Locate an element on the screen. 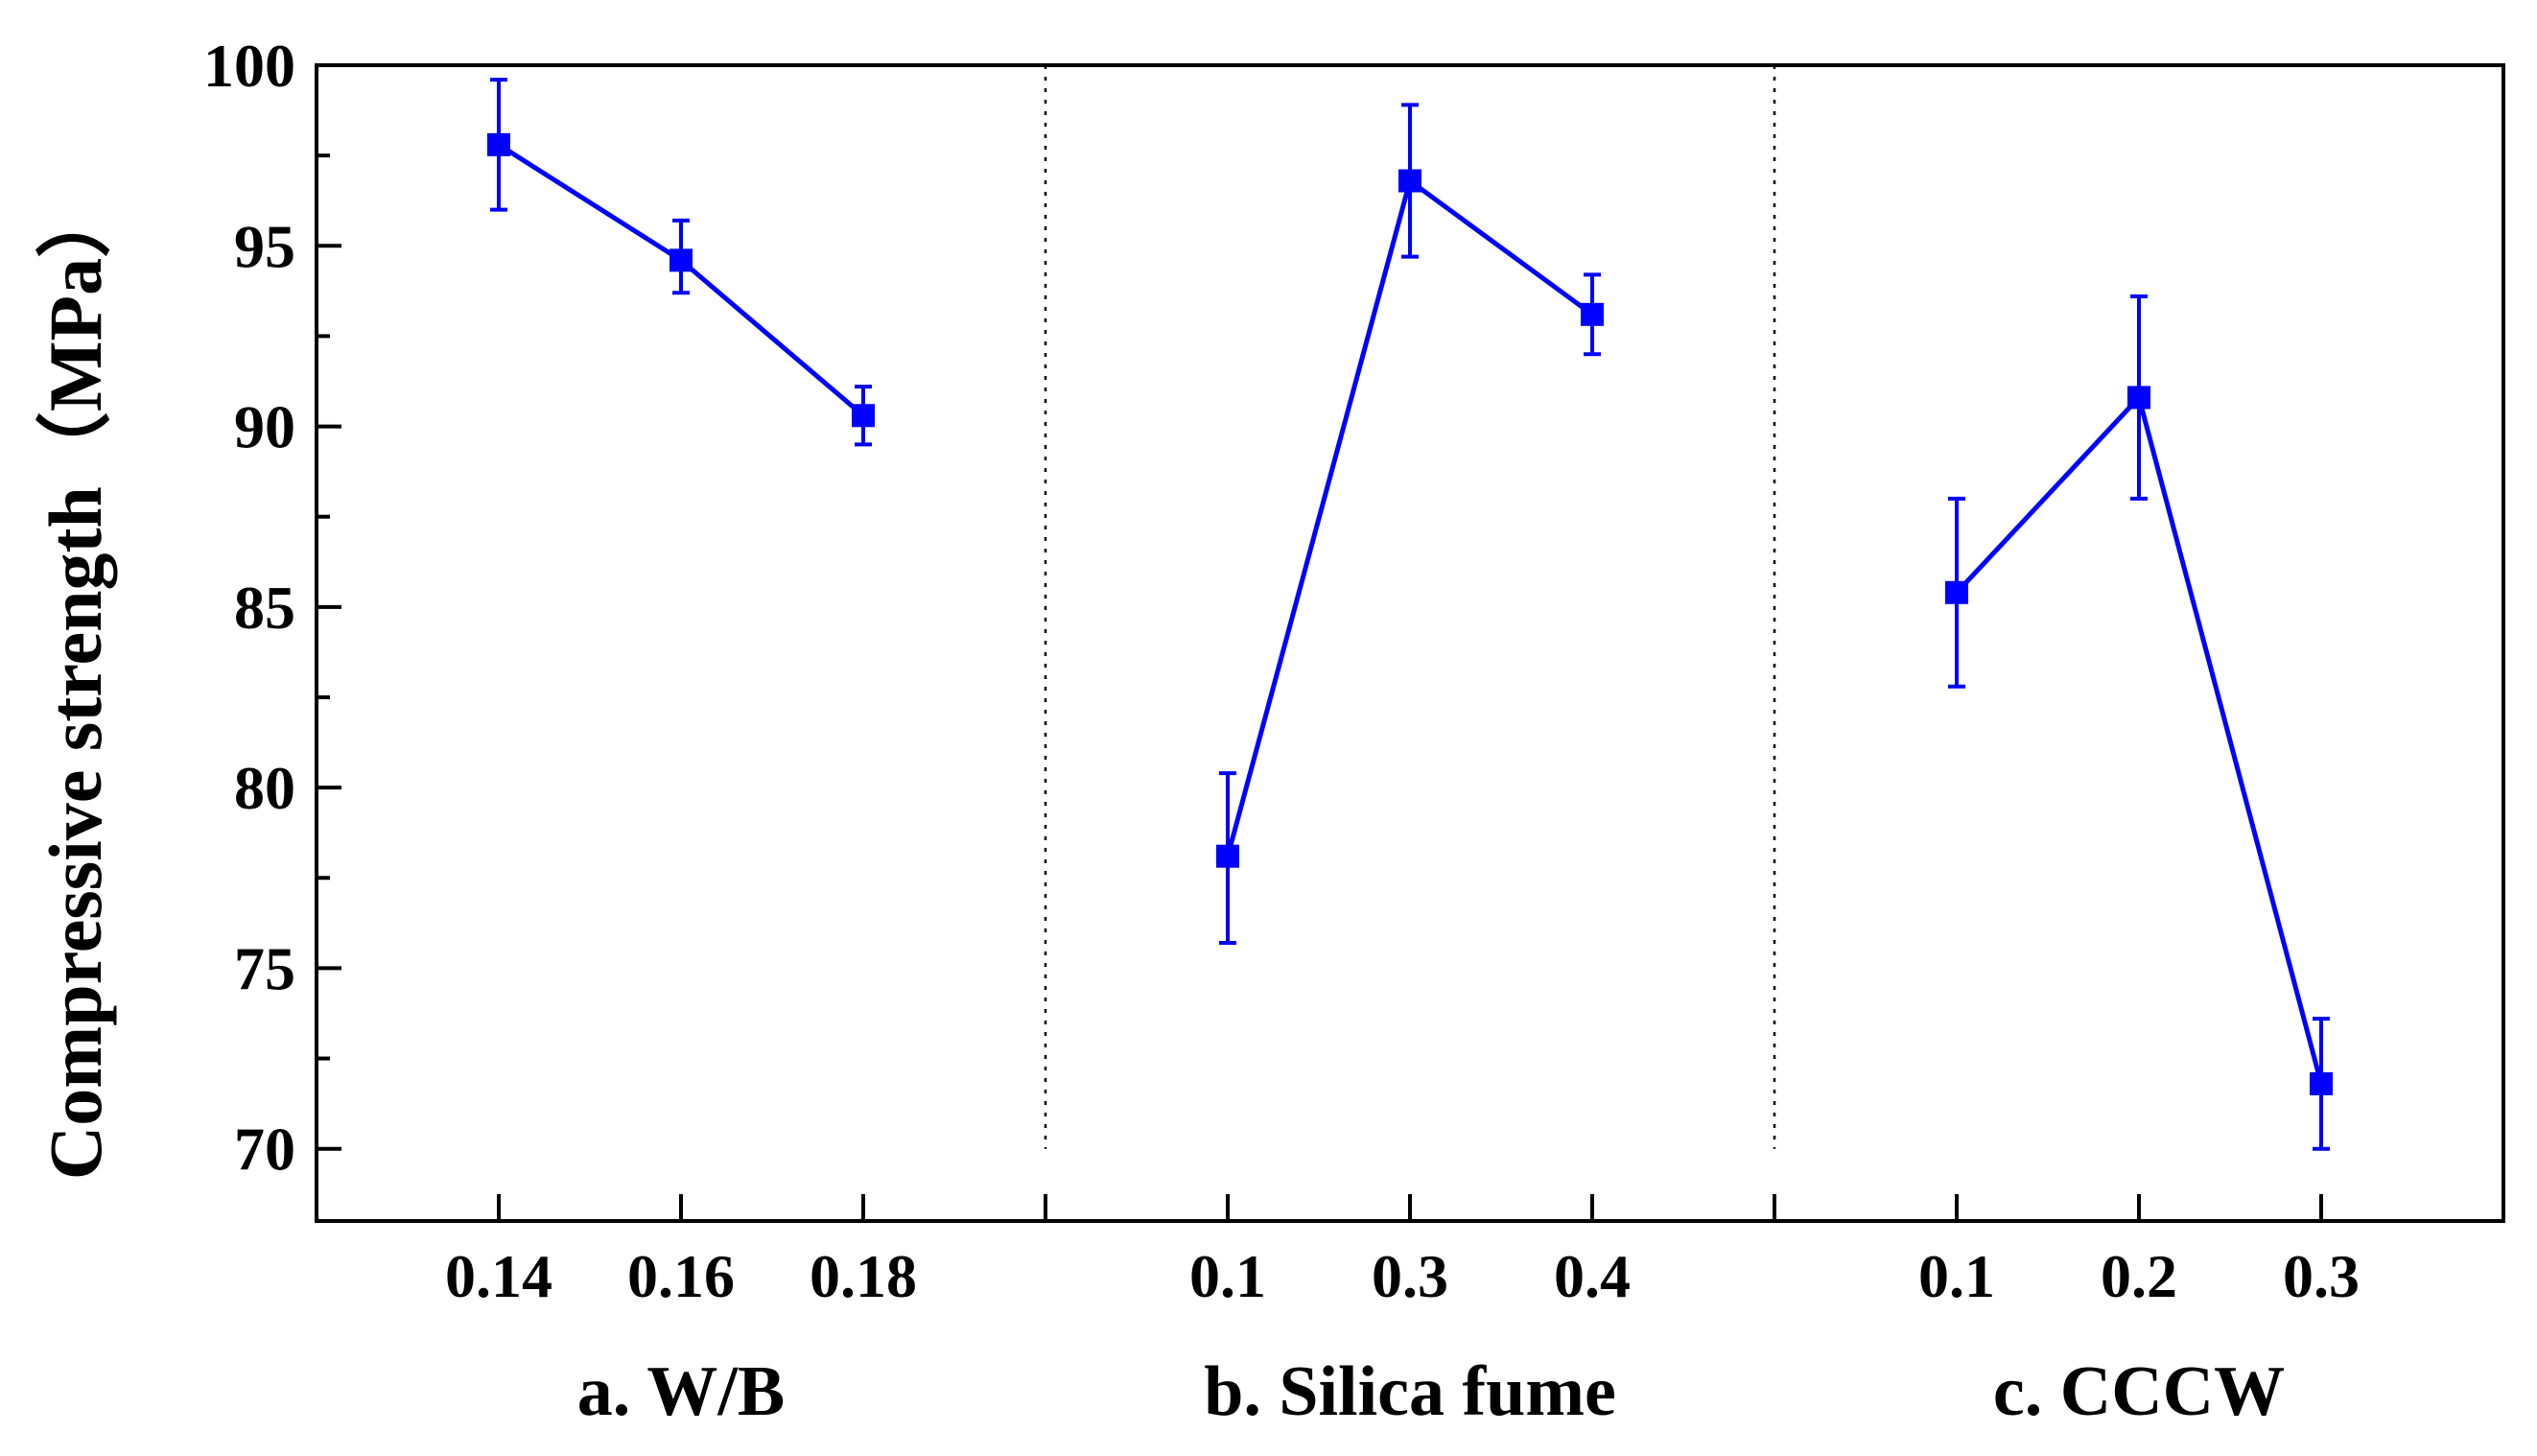 The image size is (2537, 1456). y-axis-title: Compressive strength（MPa） is located at coordinates (75, 682).